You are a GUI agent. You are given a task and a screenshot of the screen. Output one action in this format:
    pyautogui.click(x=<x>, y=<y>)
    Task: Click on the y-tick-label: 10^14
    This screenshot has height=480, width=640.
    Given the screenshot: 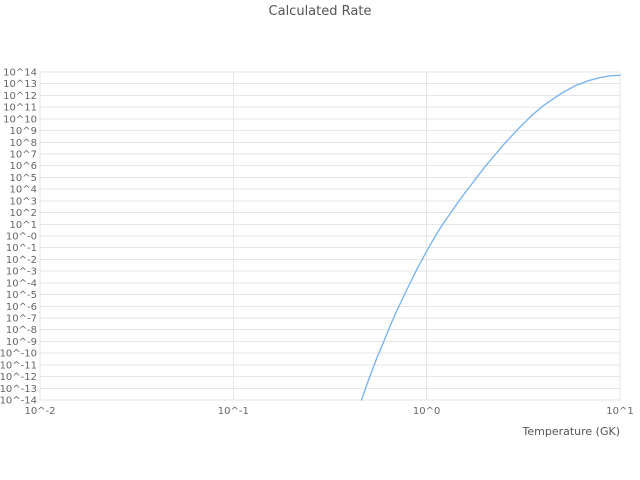 What is the action you would take?
    pyautogui.click(x=20, y=73)
    